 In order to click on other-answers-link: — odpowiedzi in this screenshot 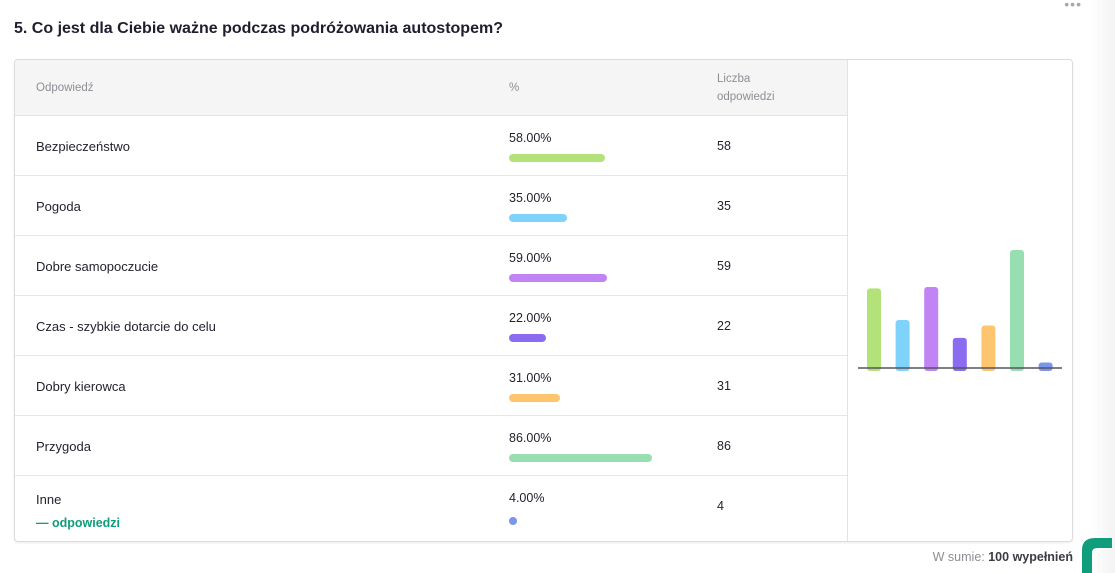, I will do `click(78, 523)`.